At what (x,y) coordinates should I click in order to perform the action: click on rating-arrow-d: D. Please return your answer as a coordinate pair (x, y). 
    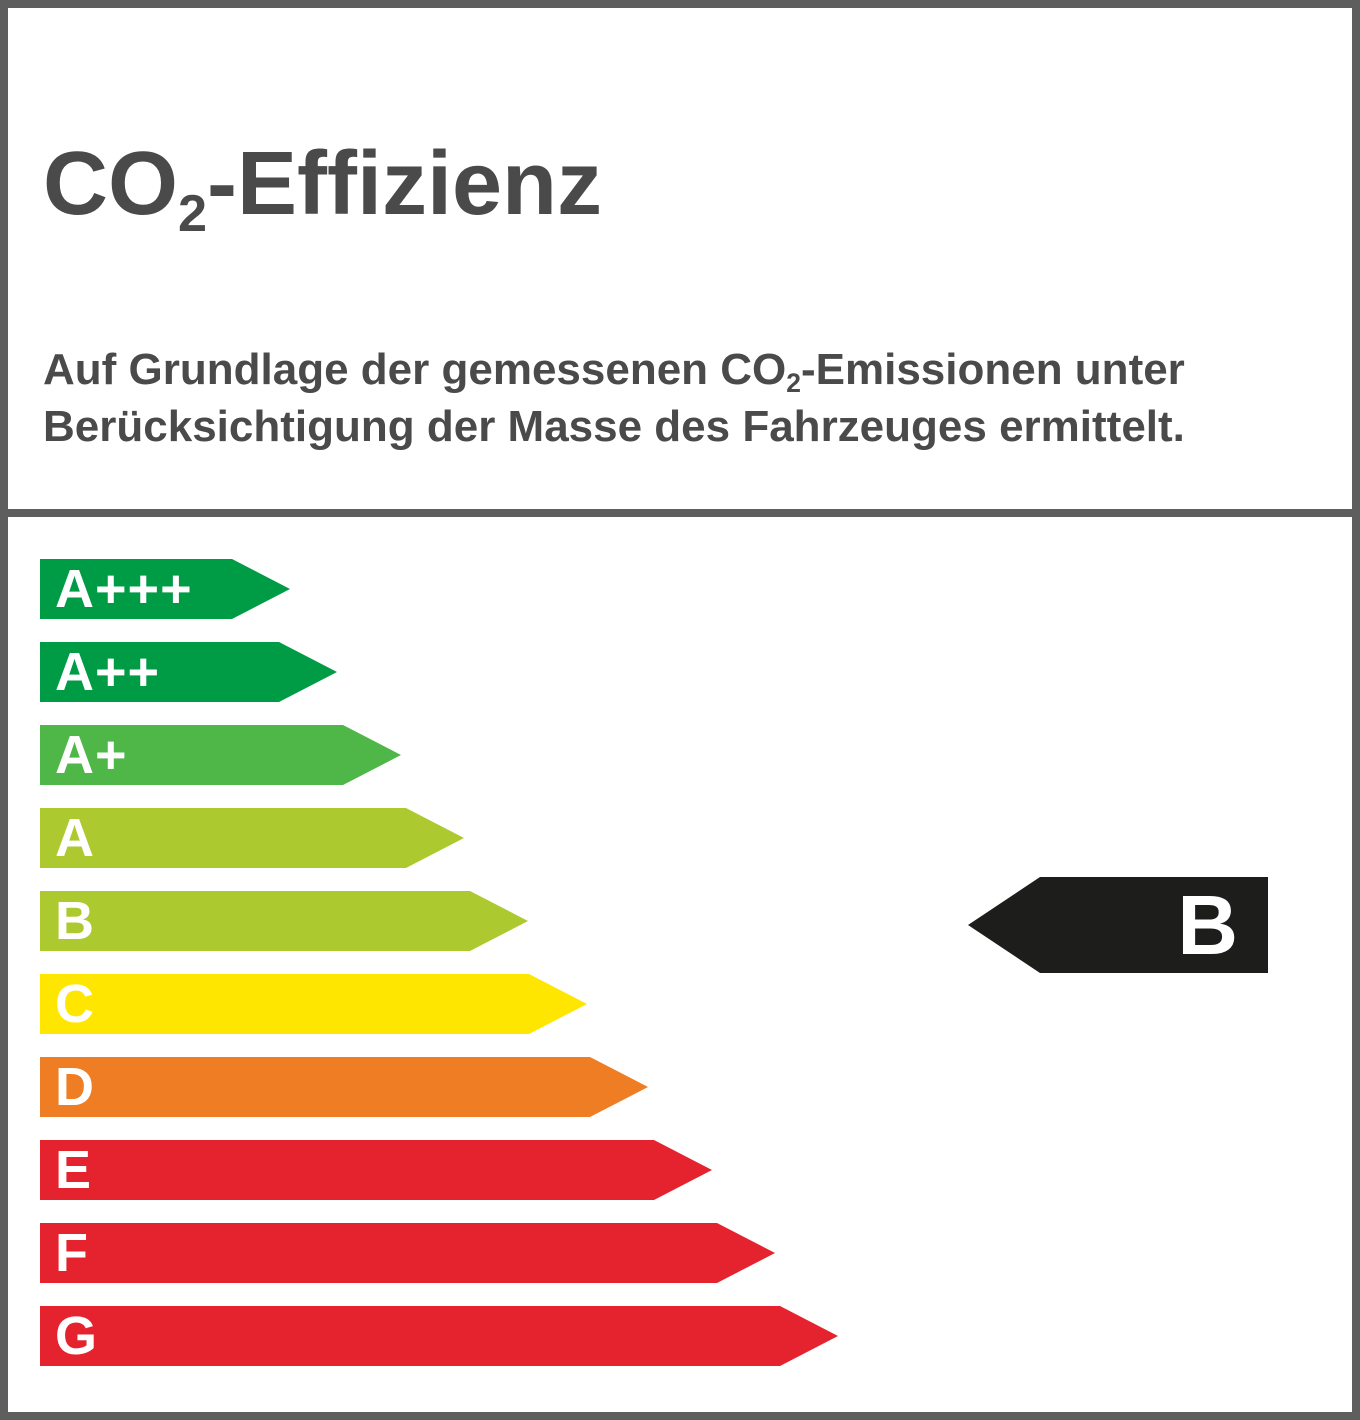
    Looking at the image, I should click on (344, 1087).